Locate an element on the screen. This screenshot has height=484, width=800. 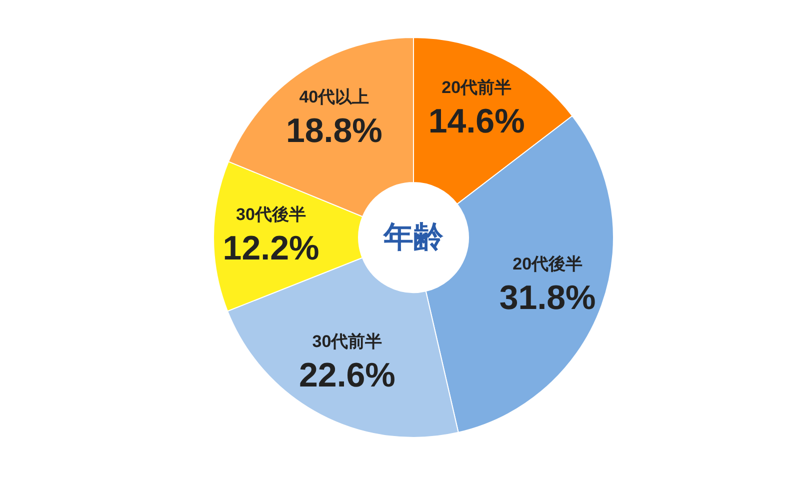
data-label: 12.2% is located at coordinates (271, 249).